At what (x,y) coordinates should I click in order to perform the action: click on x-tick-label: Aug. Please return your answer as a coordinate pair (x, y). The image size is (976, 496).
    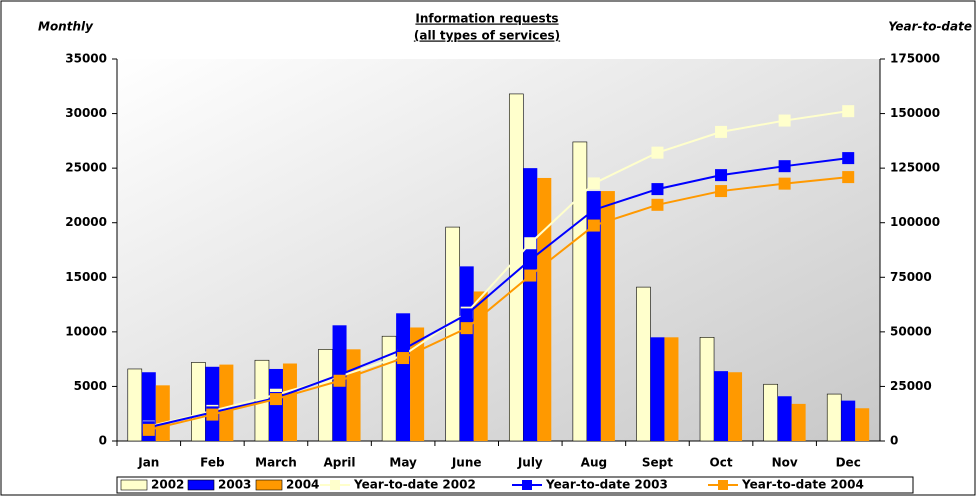
    Looking at the image, I should click on (594, 463).